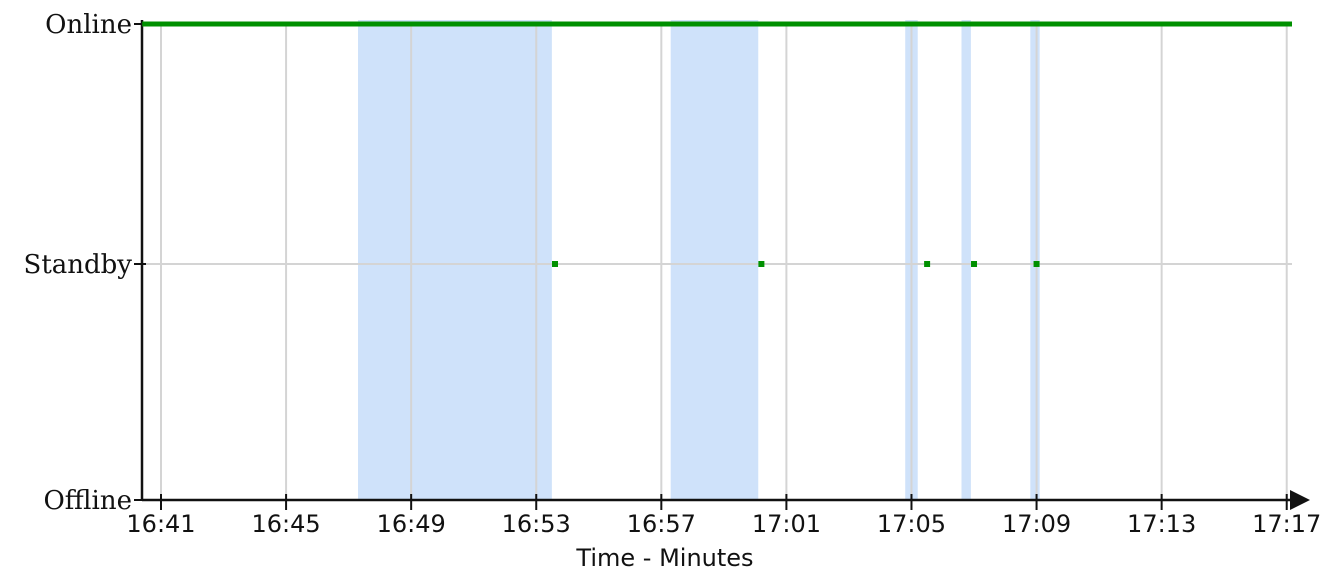 Image resolution: width=1338 pixels, height=575 pixels. I want to click on y-tick-labels: Offline Standby Online, so click(85, 263).